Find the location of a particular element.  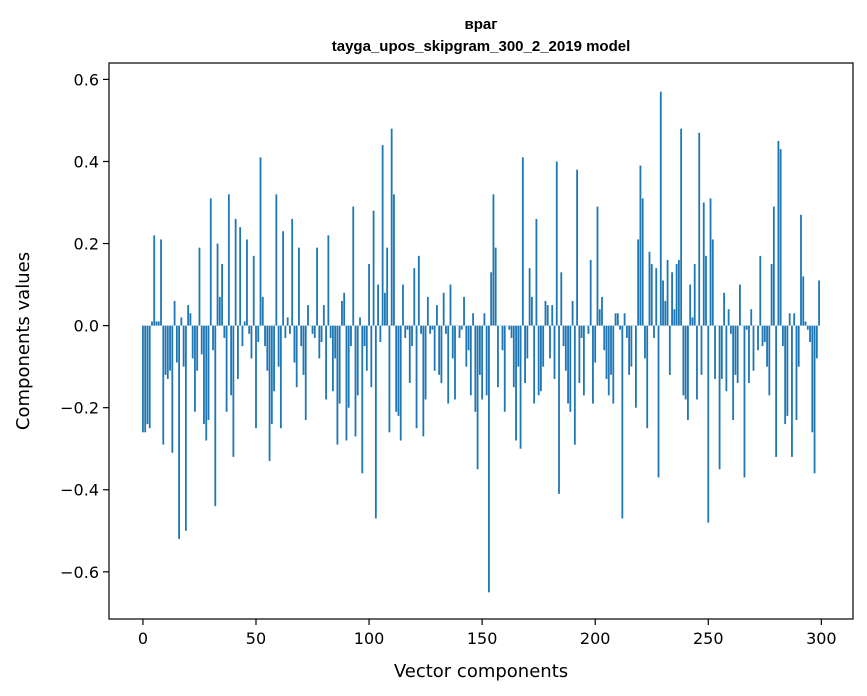

chart-subtitle: tayga_upos_skipgram_300_2_2019 model is located at coordinates (481, 46).